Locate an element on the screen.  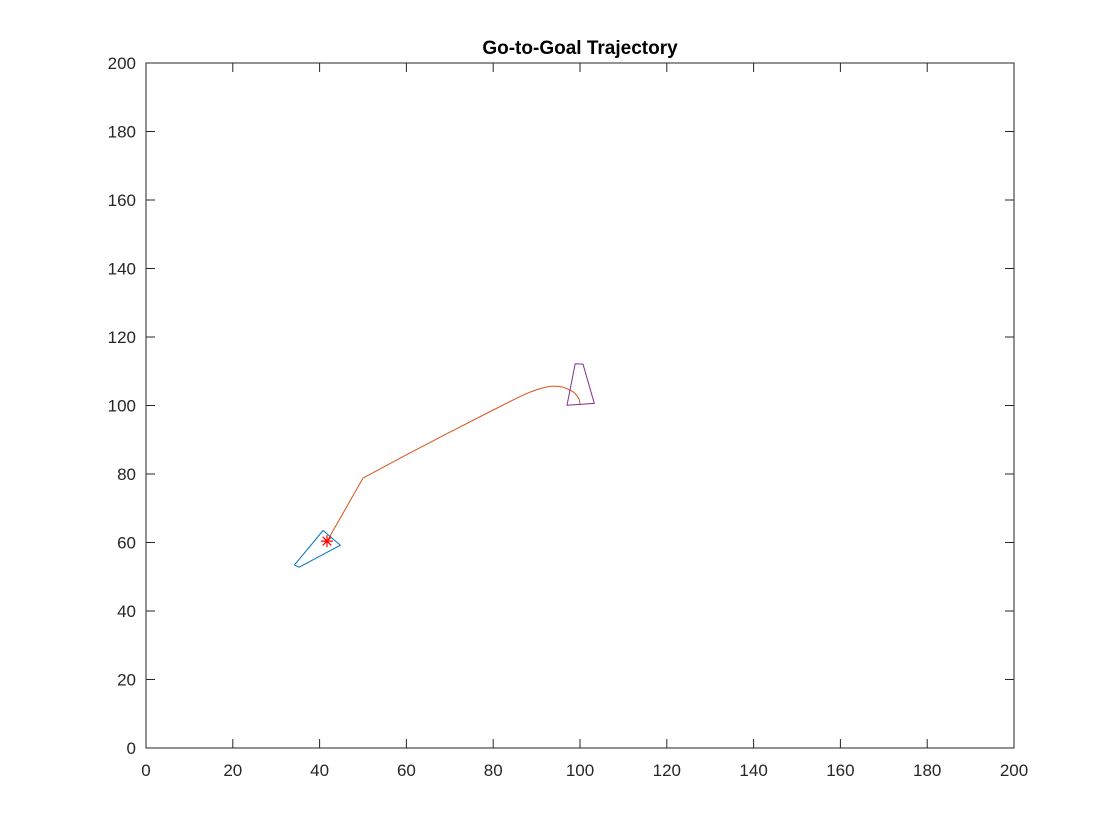
x-tick-label: 40 is located at coordinates (319, 770).